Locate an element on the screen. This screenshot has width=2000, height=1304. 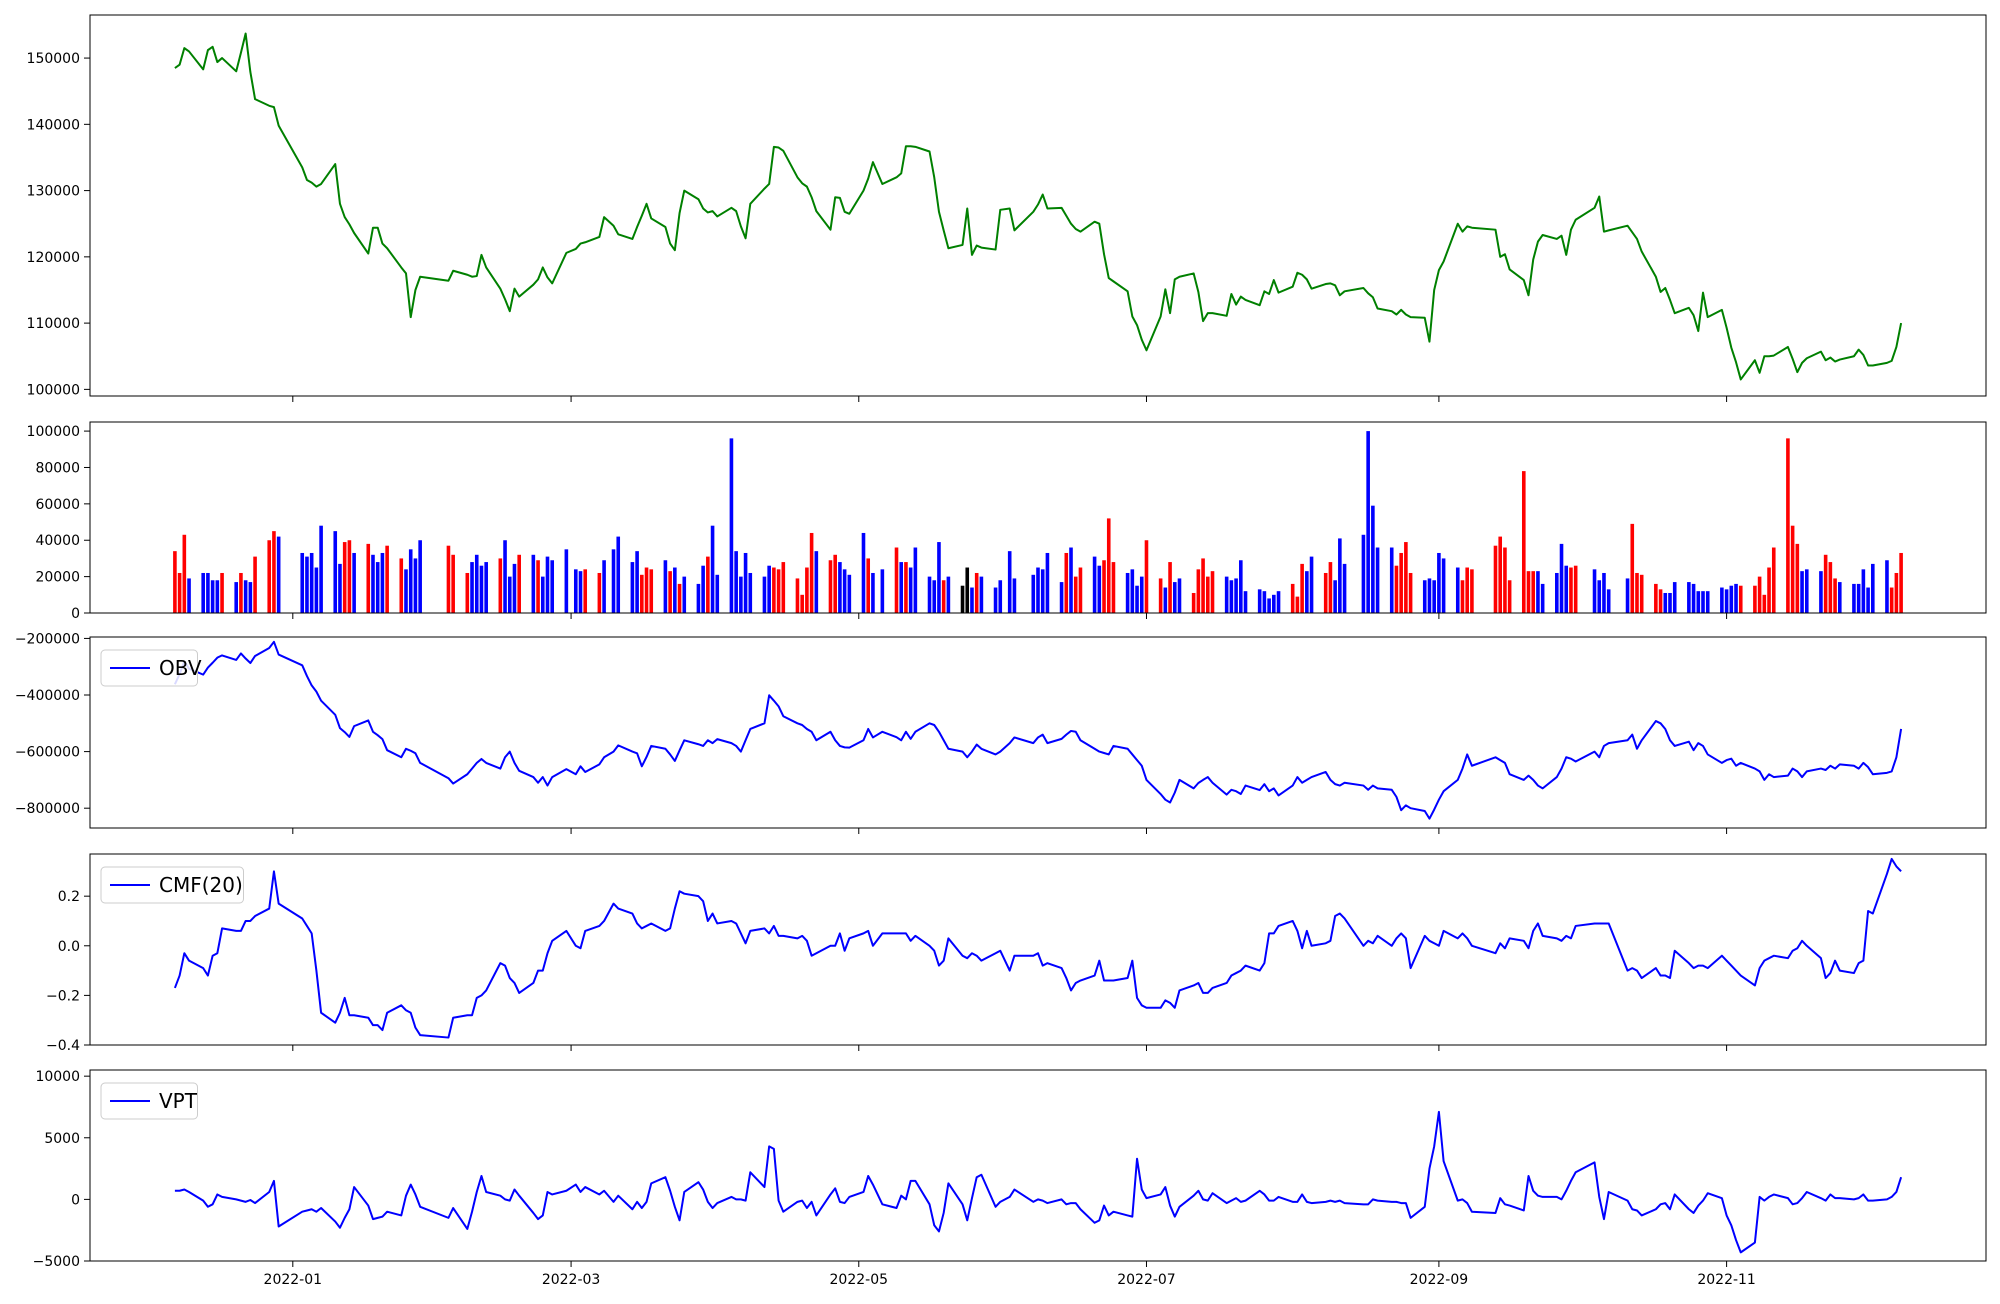
series-line-vpt is located at coordinates (1038, 1182).